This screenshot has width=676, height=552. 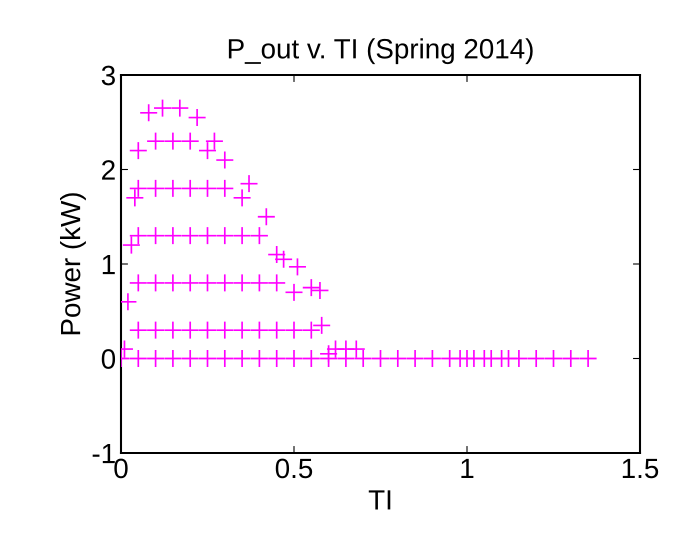 What do you see at coordinates (467, 468) in the screenshot?
I see `x-tick-label: 1` at bounding box center [467, 468].